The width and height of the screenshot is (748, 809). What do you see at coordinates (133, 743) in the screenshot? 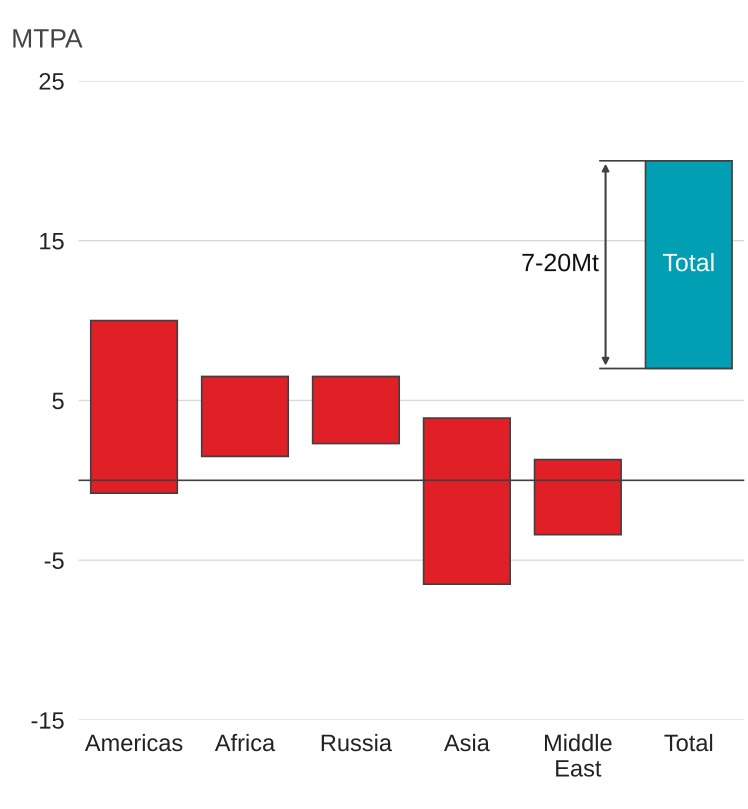
I see `x-tick-label: Americas` at bounding box center [133, 743].